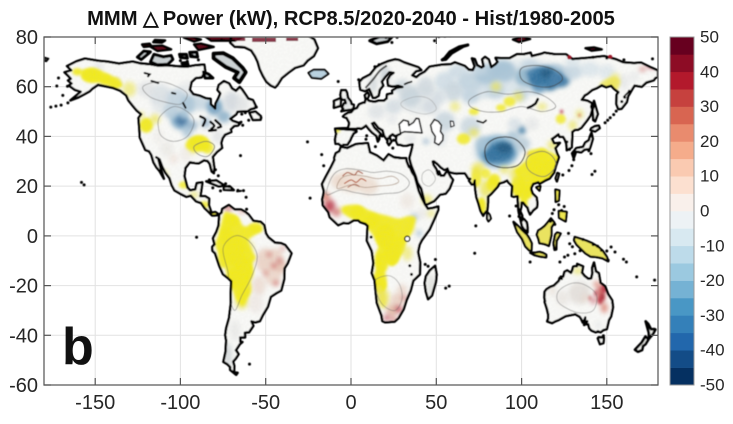  I want to click on svg-text: -30, so click(712, 315).